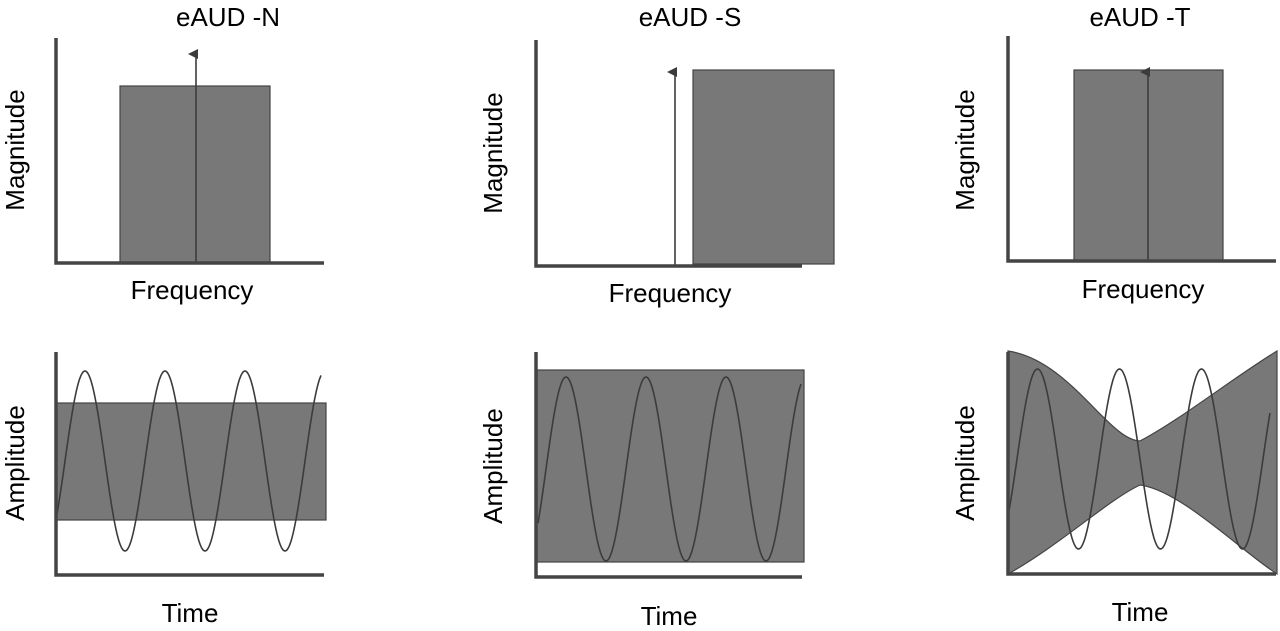  I want to click on panel-t-time-axes, so click(1141, 464).